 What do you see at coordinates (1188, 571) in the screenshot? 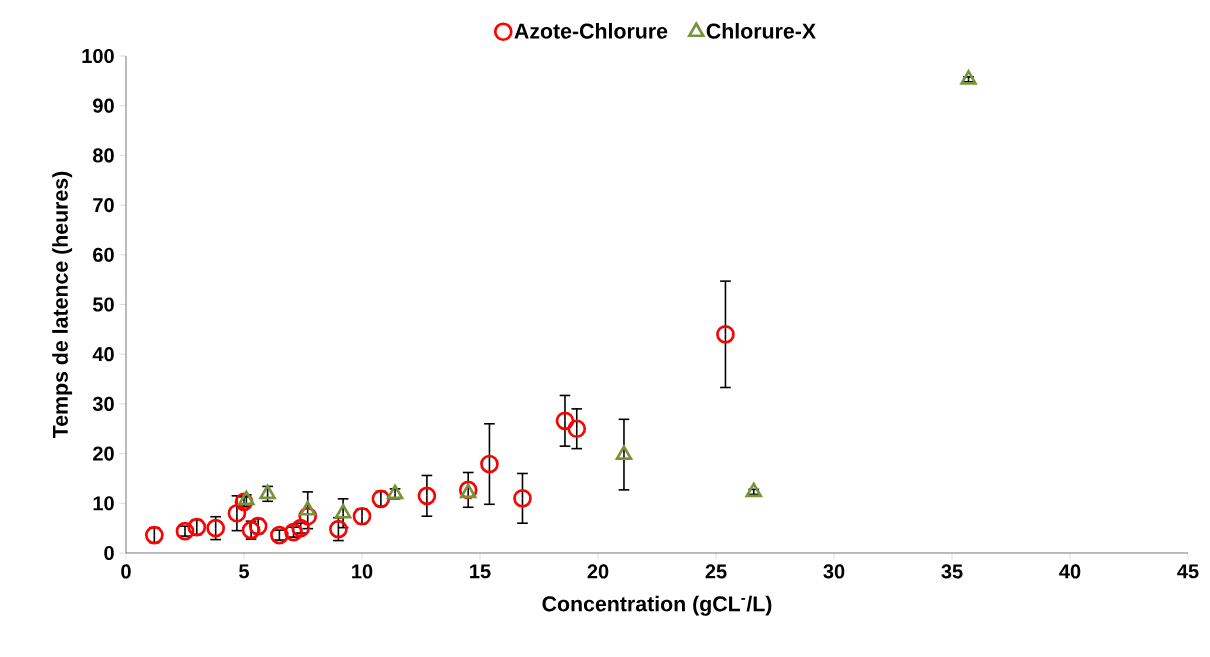
I see `x-tick-label: 45` at bounding box center [1188, 571].